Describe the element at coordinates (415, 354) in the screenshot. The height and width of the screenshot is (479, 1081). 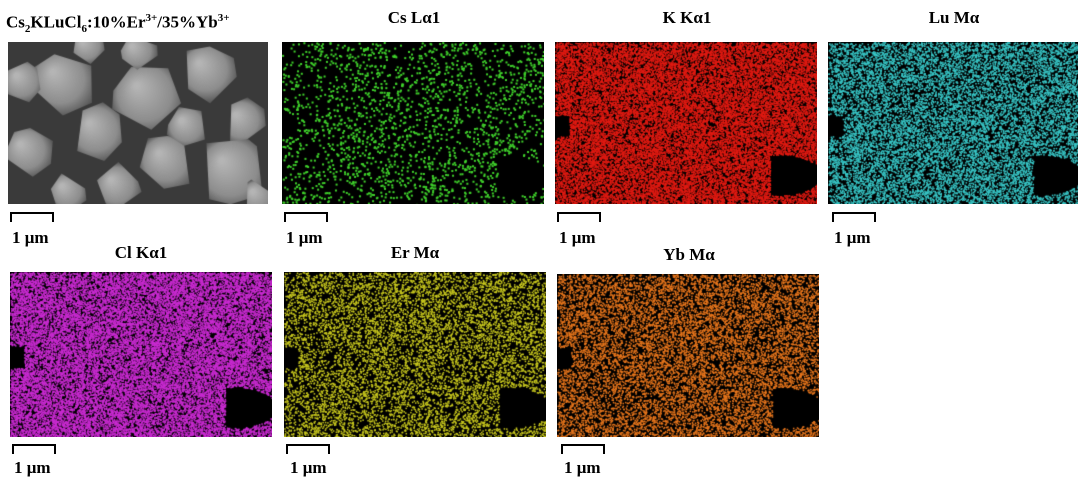
I see `er-map-image` at that location.